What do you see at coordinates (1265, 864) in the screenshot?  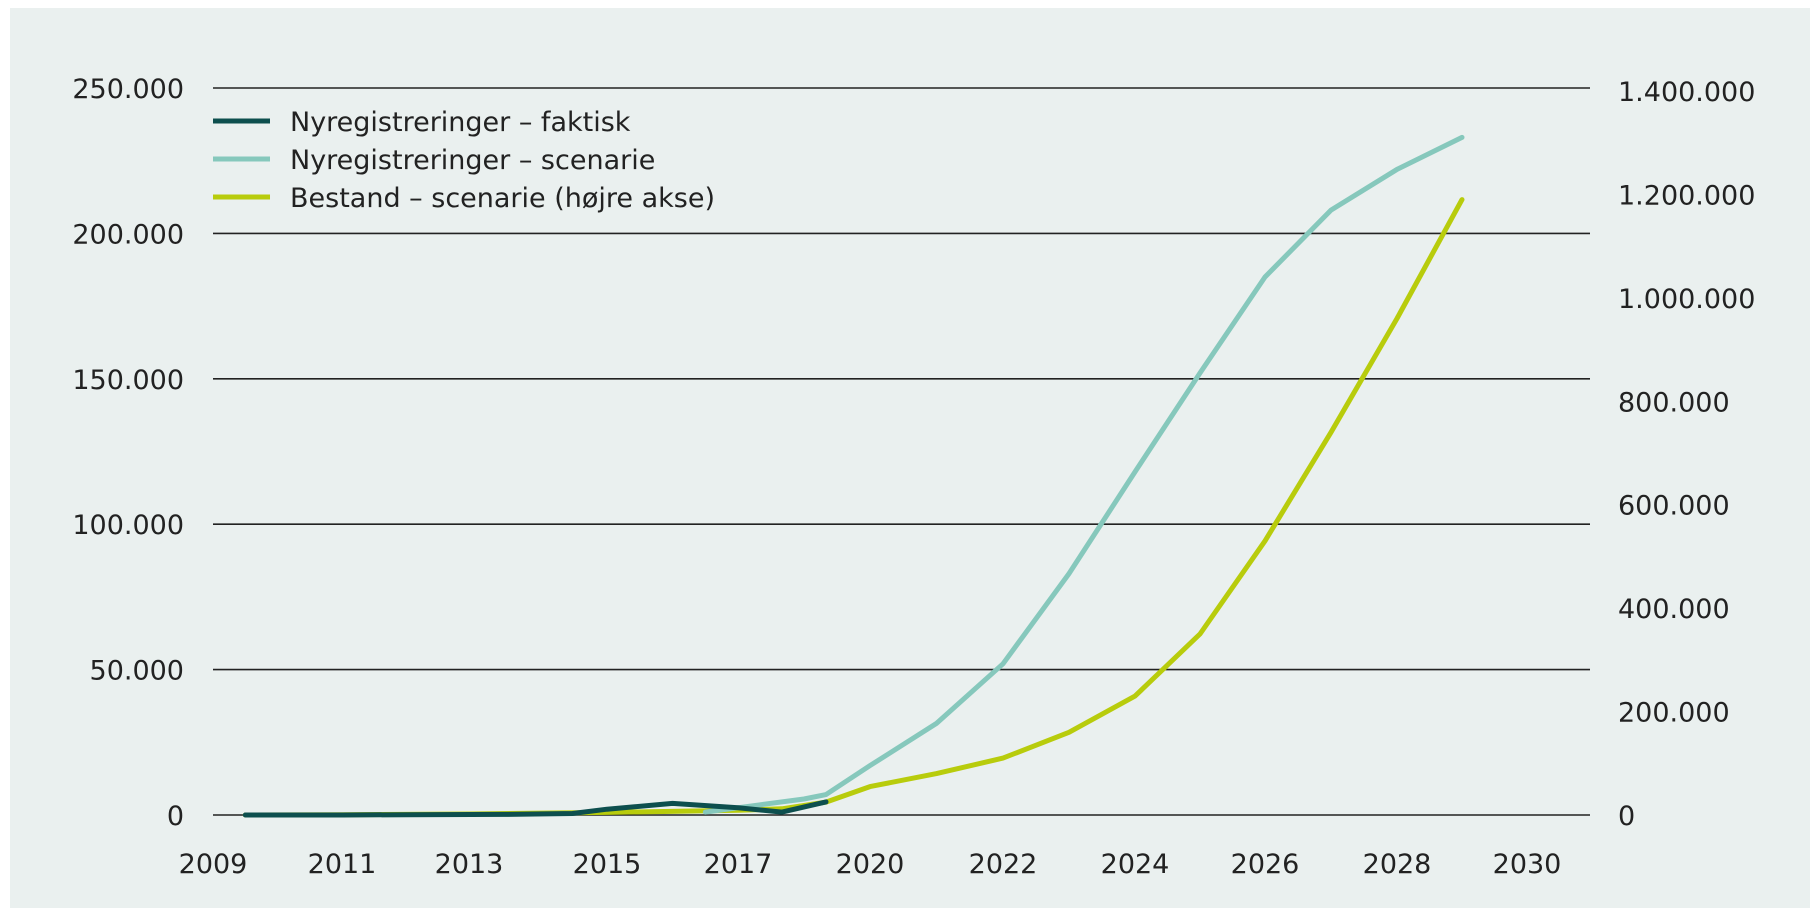 I see `x-tick-label: 2026` at bounding box center [1265, 864].